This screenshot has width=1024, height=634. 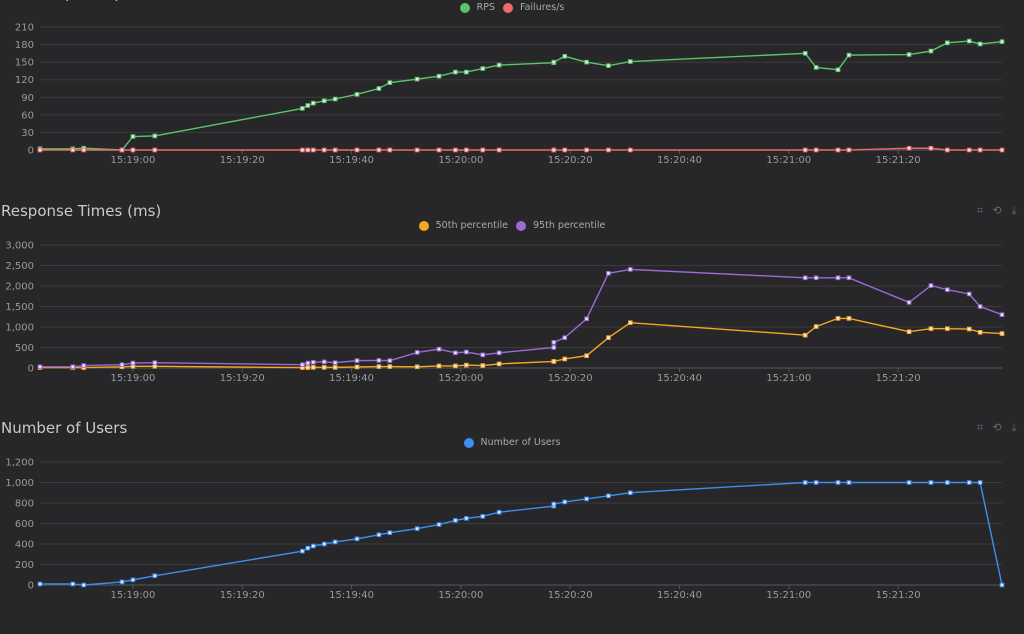 What do you see at coordinates (460, 378) in the screenshot?
I see `x-tick-label: 15:20:00` at bounding box center [460, 378].